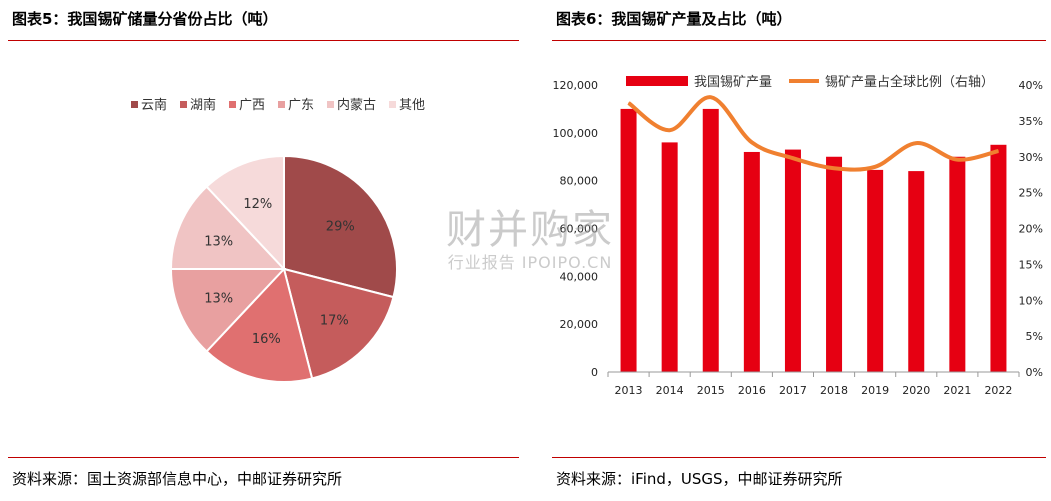  Describe the element at coordinates (263, 40) in the screenshot. I see `left-title-rule` at that location.